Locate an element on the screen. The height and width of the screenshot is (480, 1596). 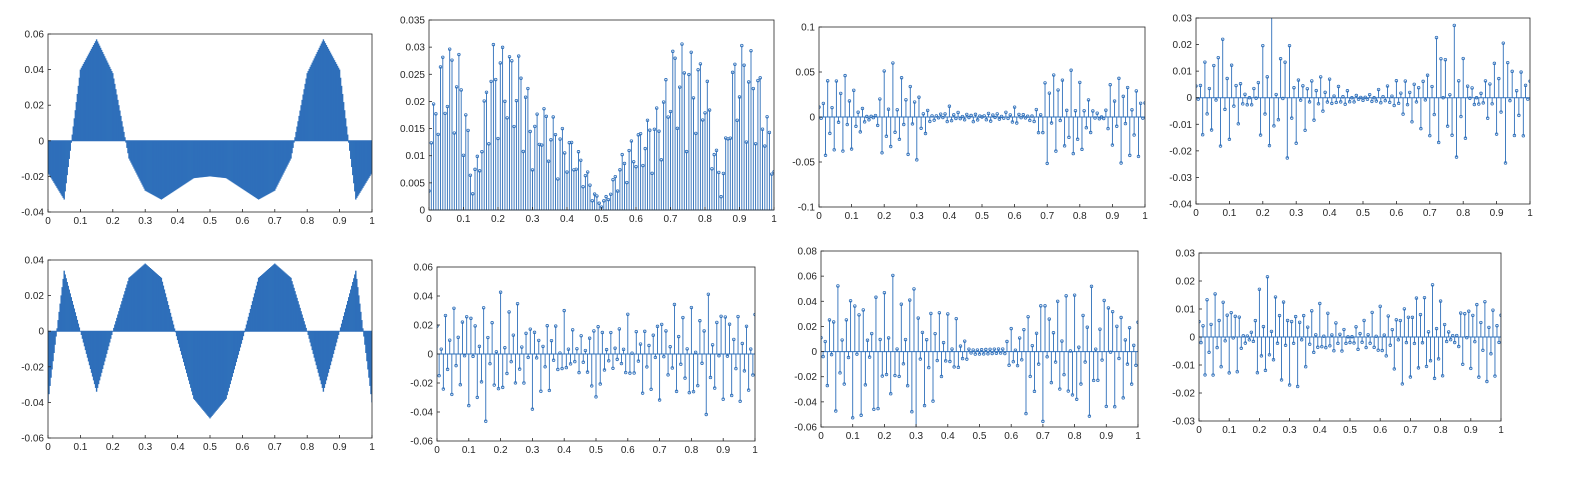
y-tick-label: 0 is located at coordinates (41, 332).